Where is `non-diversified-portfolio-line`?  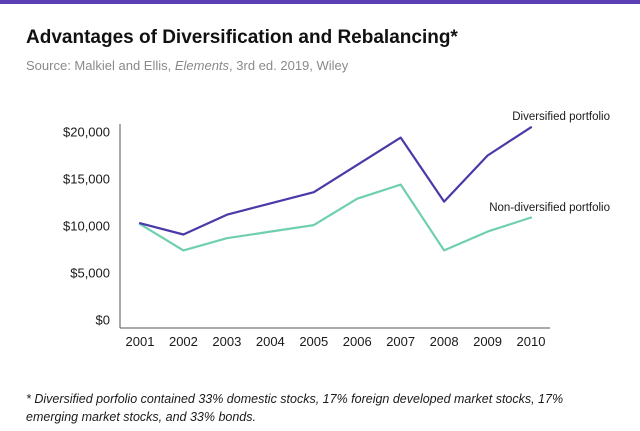 non-diversified-portfolio-line is located at coordinates (335, 217).